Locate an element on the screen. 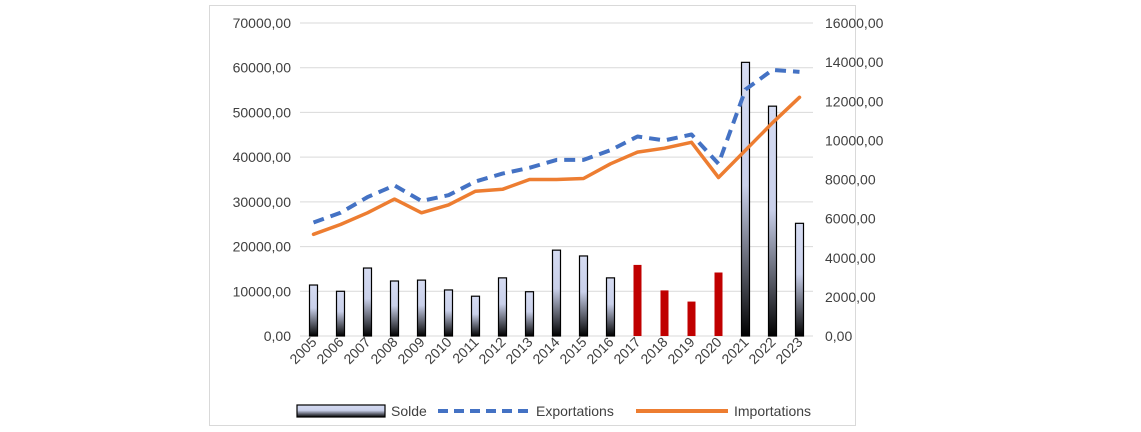 Image resolution: width=1141 pixels, height=432 pixels. legend-solde-label: Solde is located at coordinates (409, 411).